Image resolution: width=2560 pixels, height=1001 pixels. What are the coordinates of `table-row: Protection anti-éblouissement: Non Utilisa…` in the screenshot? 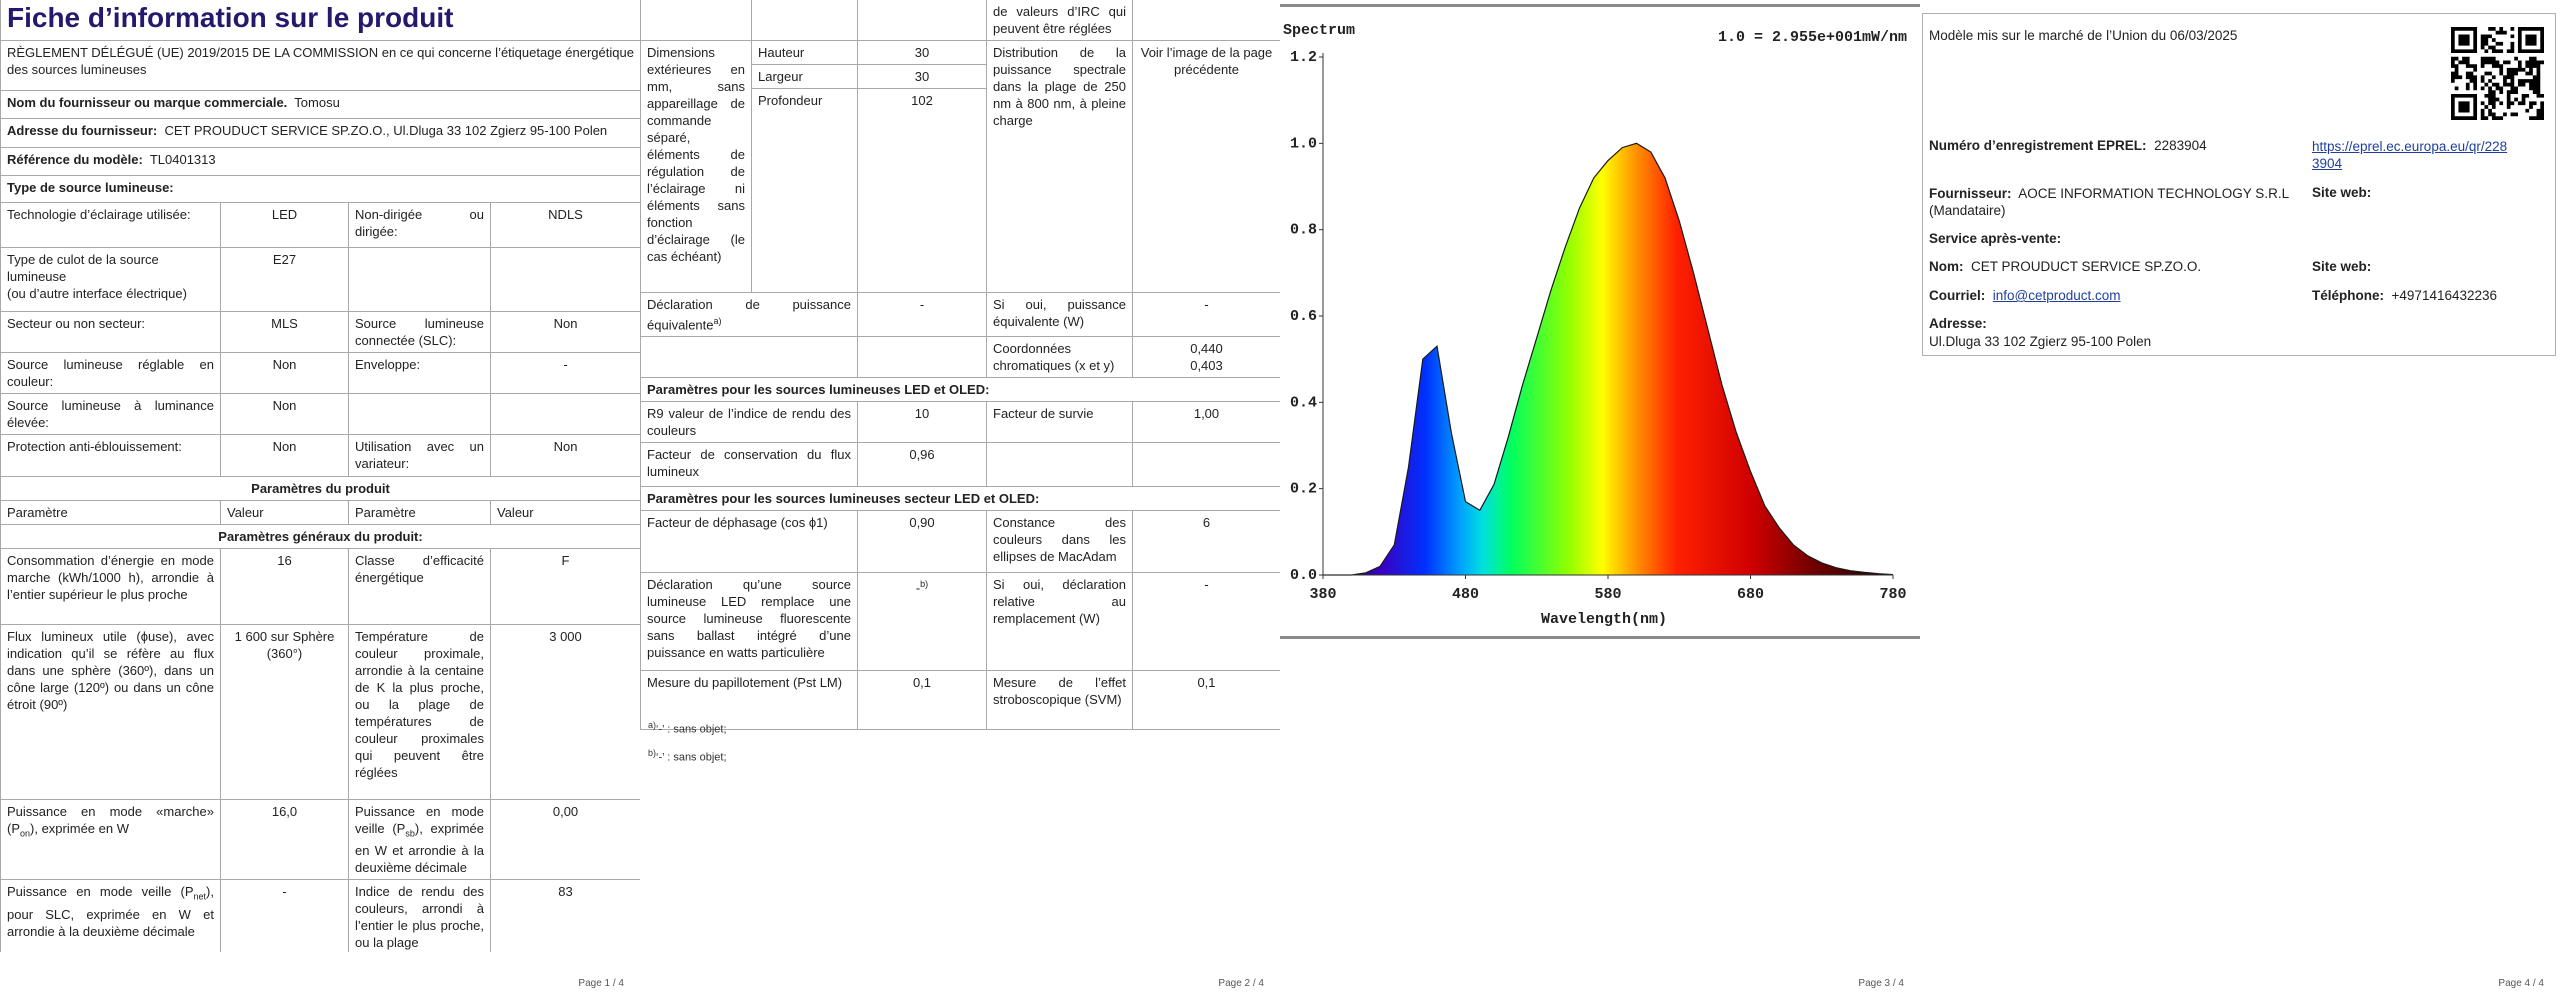 It's located at (320, 455).